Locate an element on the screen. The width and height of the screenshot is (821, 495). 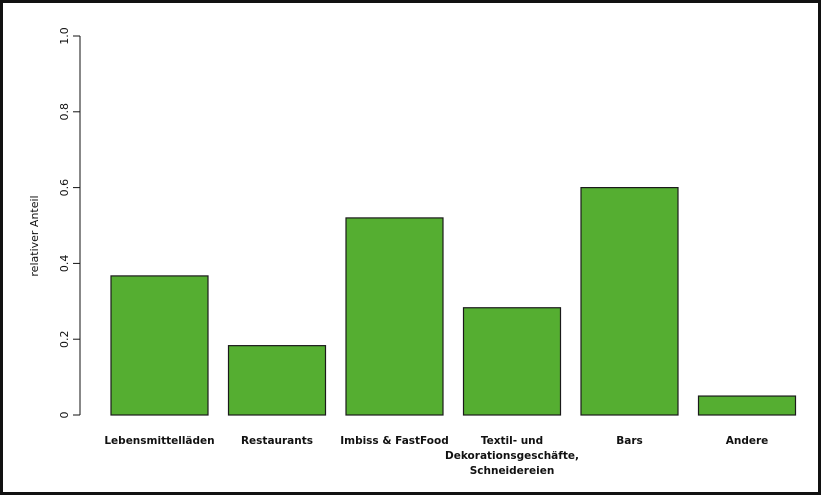
x-tick-label-line: Dekorationsgeschäfte, is located at coordinates (512, 456).